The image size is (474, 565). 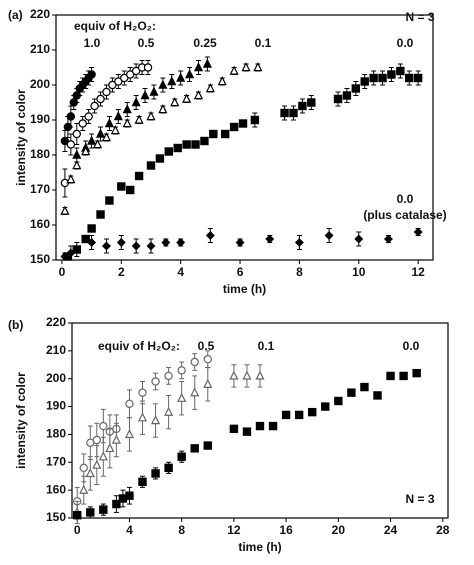 What do you see at coordinates (419, 17) in the screenshot?
I see `annotation: N = 3` at bounding box center [419, 17].